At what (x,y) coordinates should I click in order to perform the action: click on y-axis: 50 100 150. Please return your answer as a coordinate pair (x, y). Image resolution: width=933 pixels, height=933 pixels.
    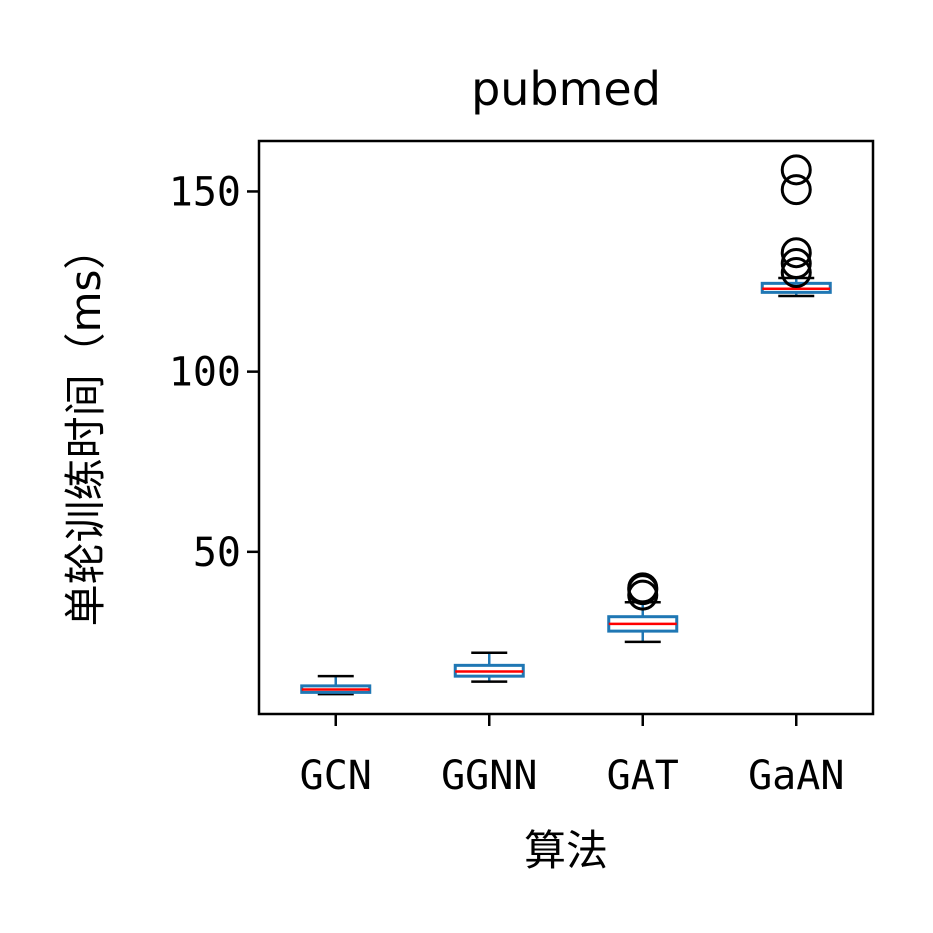
    Looking at the image, I should click on (214, 372).